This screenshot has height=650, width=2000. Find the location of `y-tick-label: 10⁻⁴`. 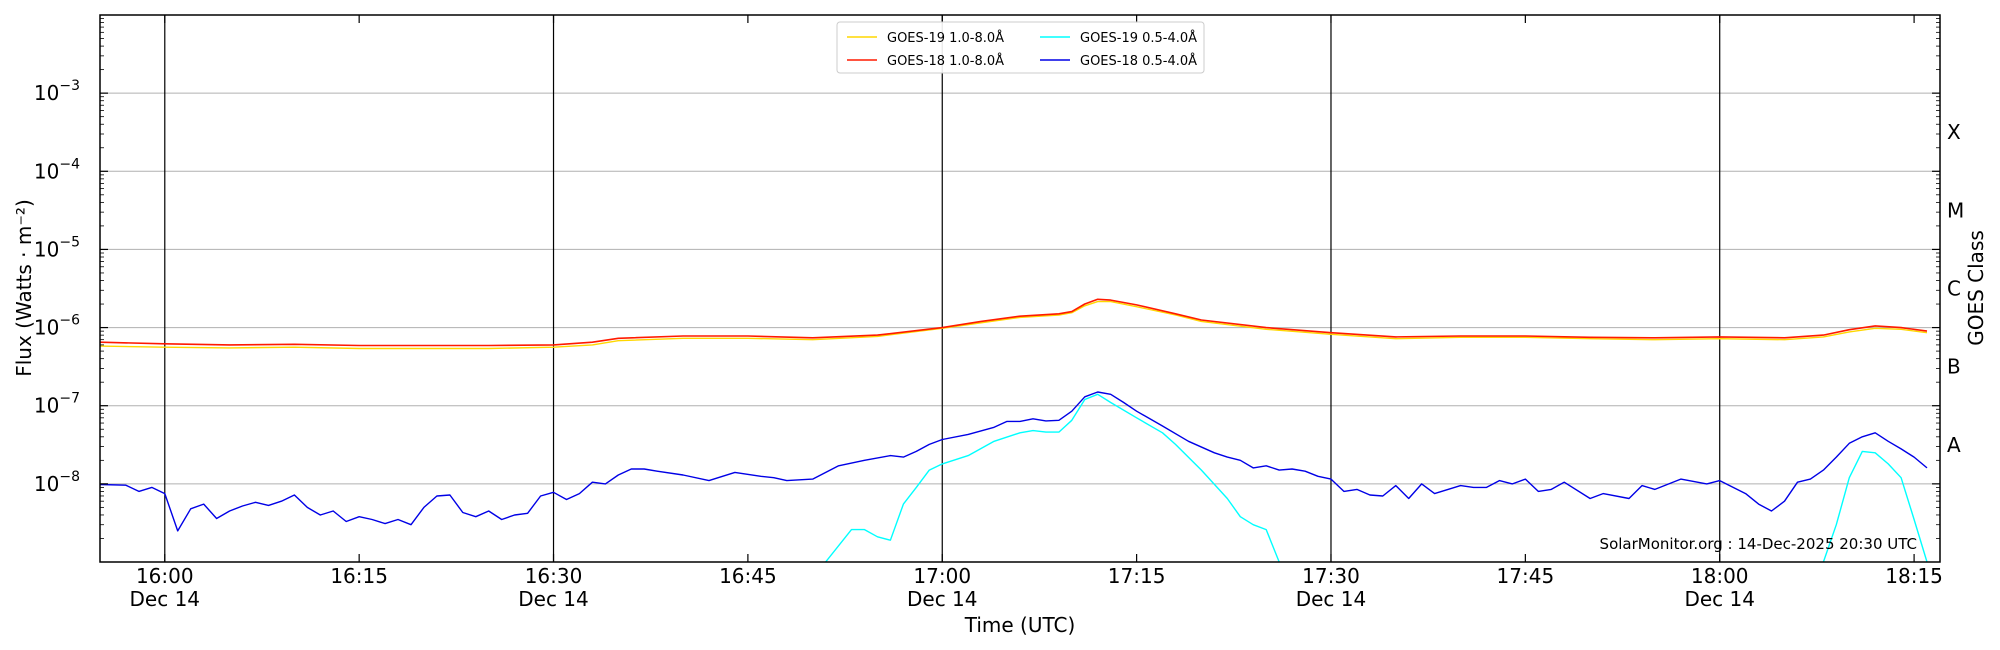

y-tick-label: 10⁻⁴ is located at coordinates (57, 169).